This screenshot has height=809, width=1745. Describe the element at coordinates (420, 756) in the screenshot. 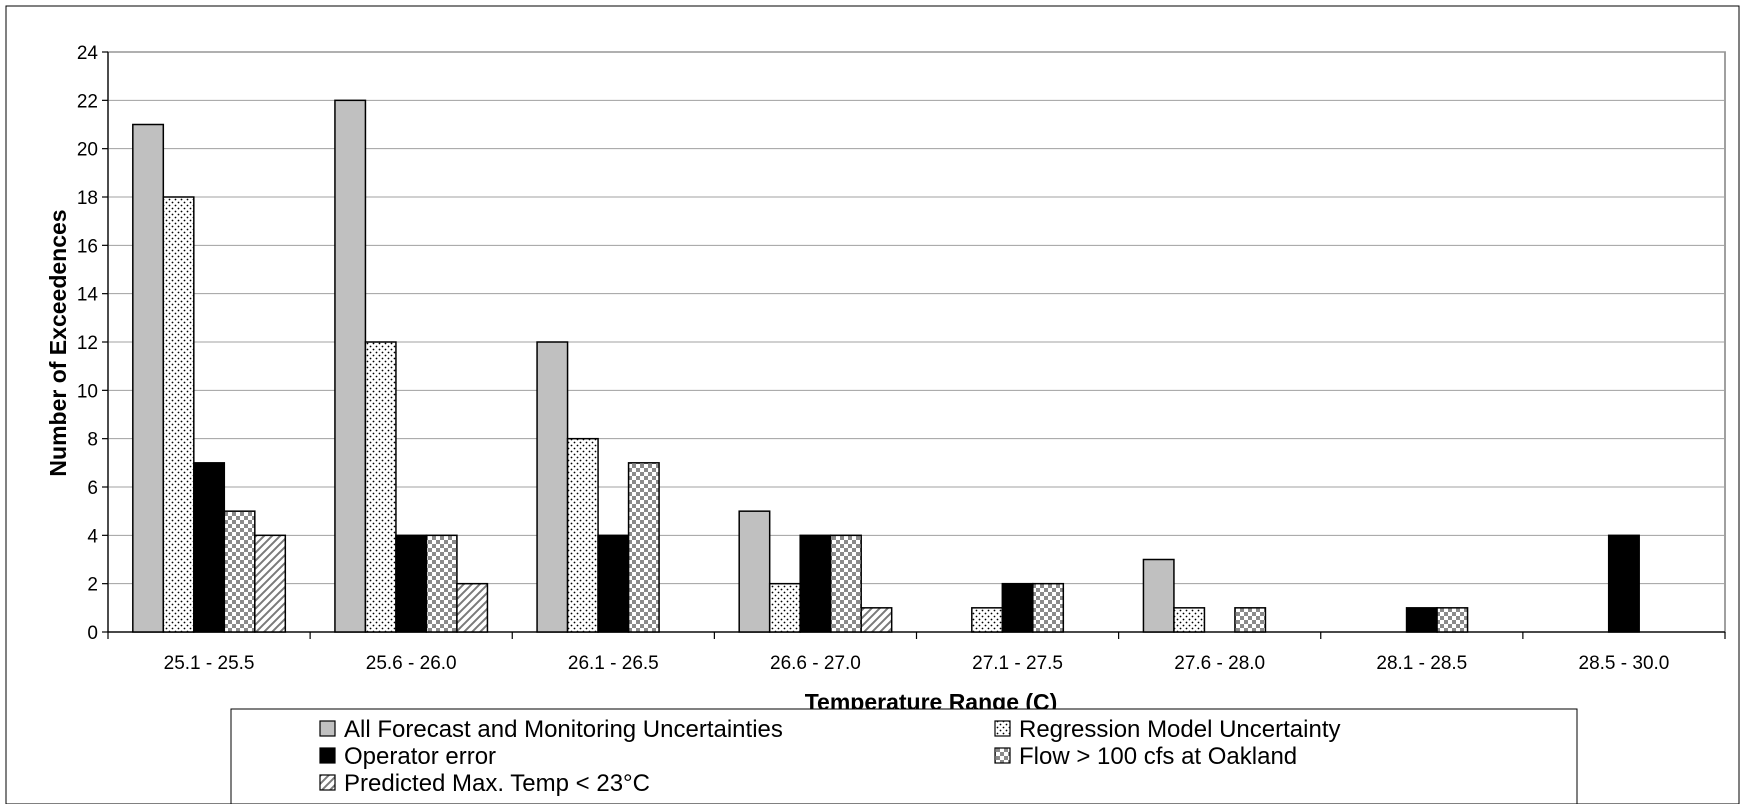

I see `legend-label: Operator error` at that location.